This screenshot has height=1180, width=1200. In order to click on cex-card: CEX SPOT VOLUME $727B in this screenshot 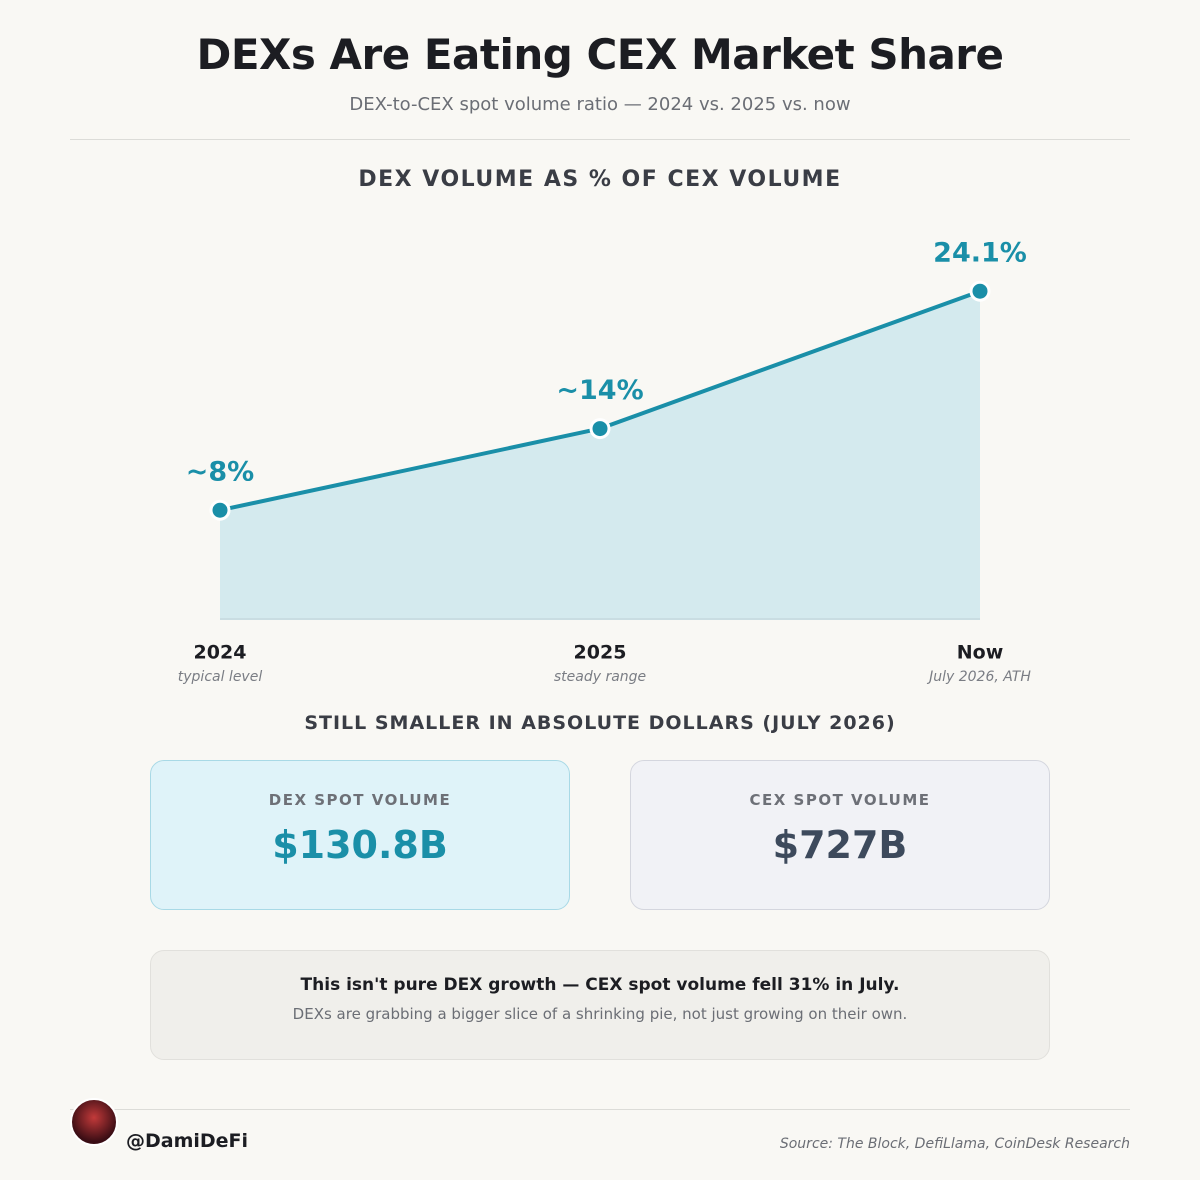, I will do `click(840, 835)`.